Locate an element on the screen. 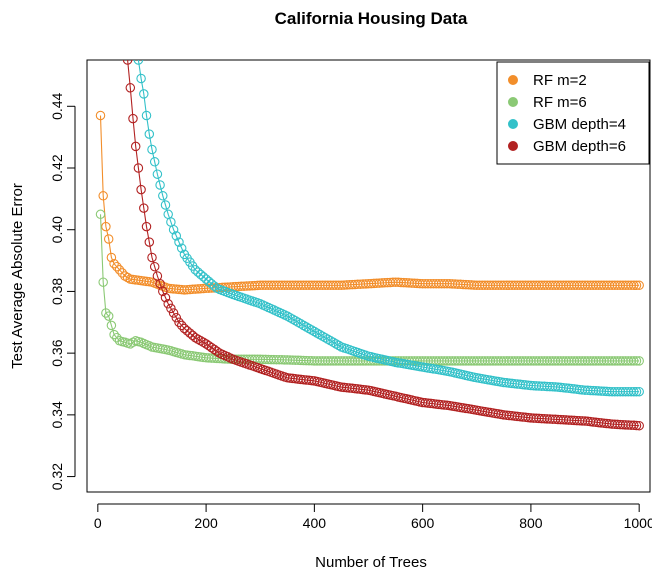 Image resolution: width=652 pixels, height=574 pixels. x-tick-label: 800 is located at coordinates (531, 523).